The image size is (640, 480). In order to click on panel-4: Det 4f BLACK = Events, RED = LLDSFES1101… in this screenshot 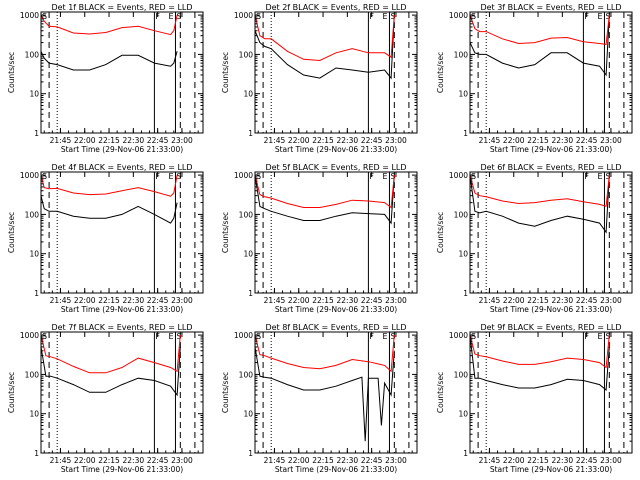, I will do `click(105, 238)`.